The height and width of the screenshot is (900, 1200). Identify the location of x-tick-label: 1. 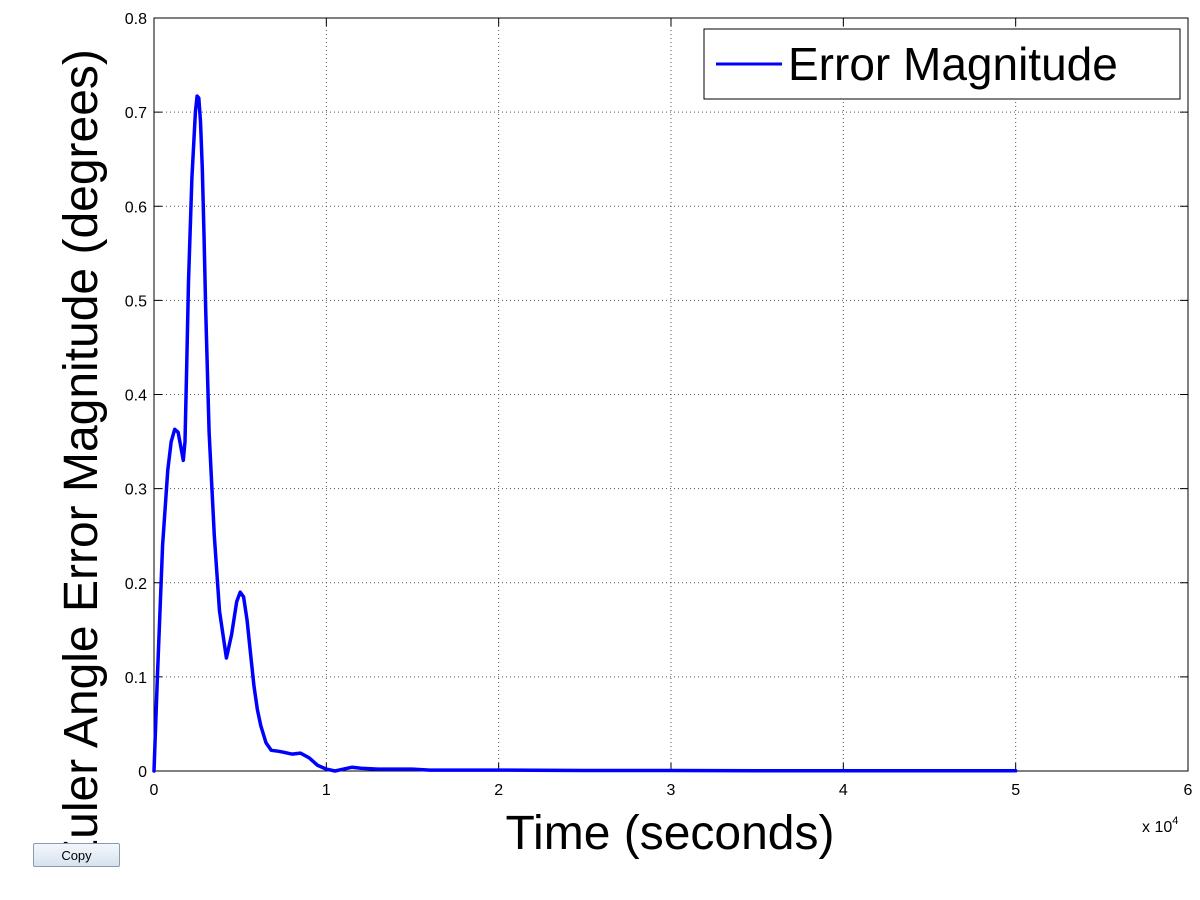
(326, 790).